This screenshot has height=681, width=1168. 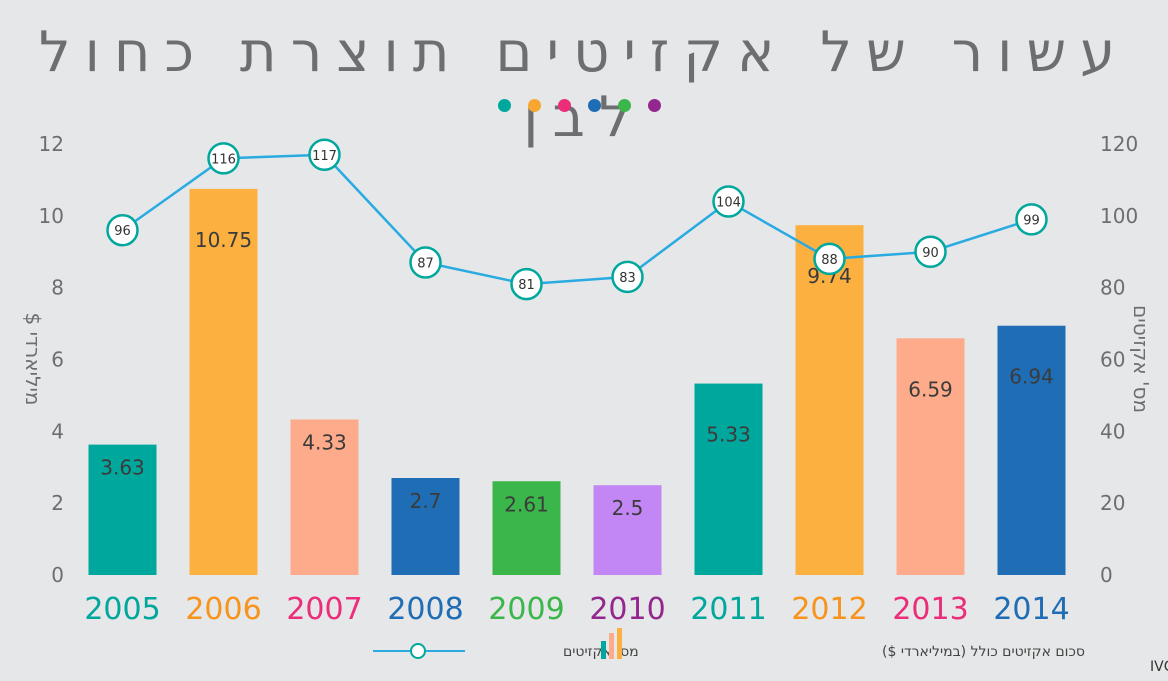 What do you see at coordinates (728, 435) in the screenshot?
I see `bar-value-label: 5.33` at bounding box center [728, 435].